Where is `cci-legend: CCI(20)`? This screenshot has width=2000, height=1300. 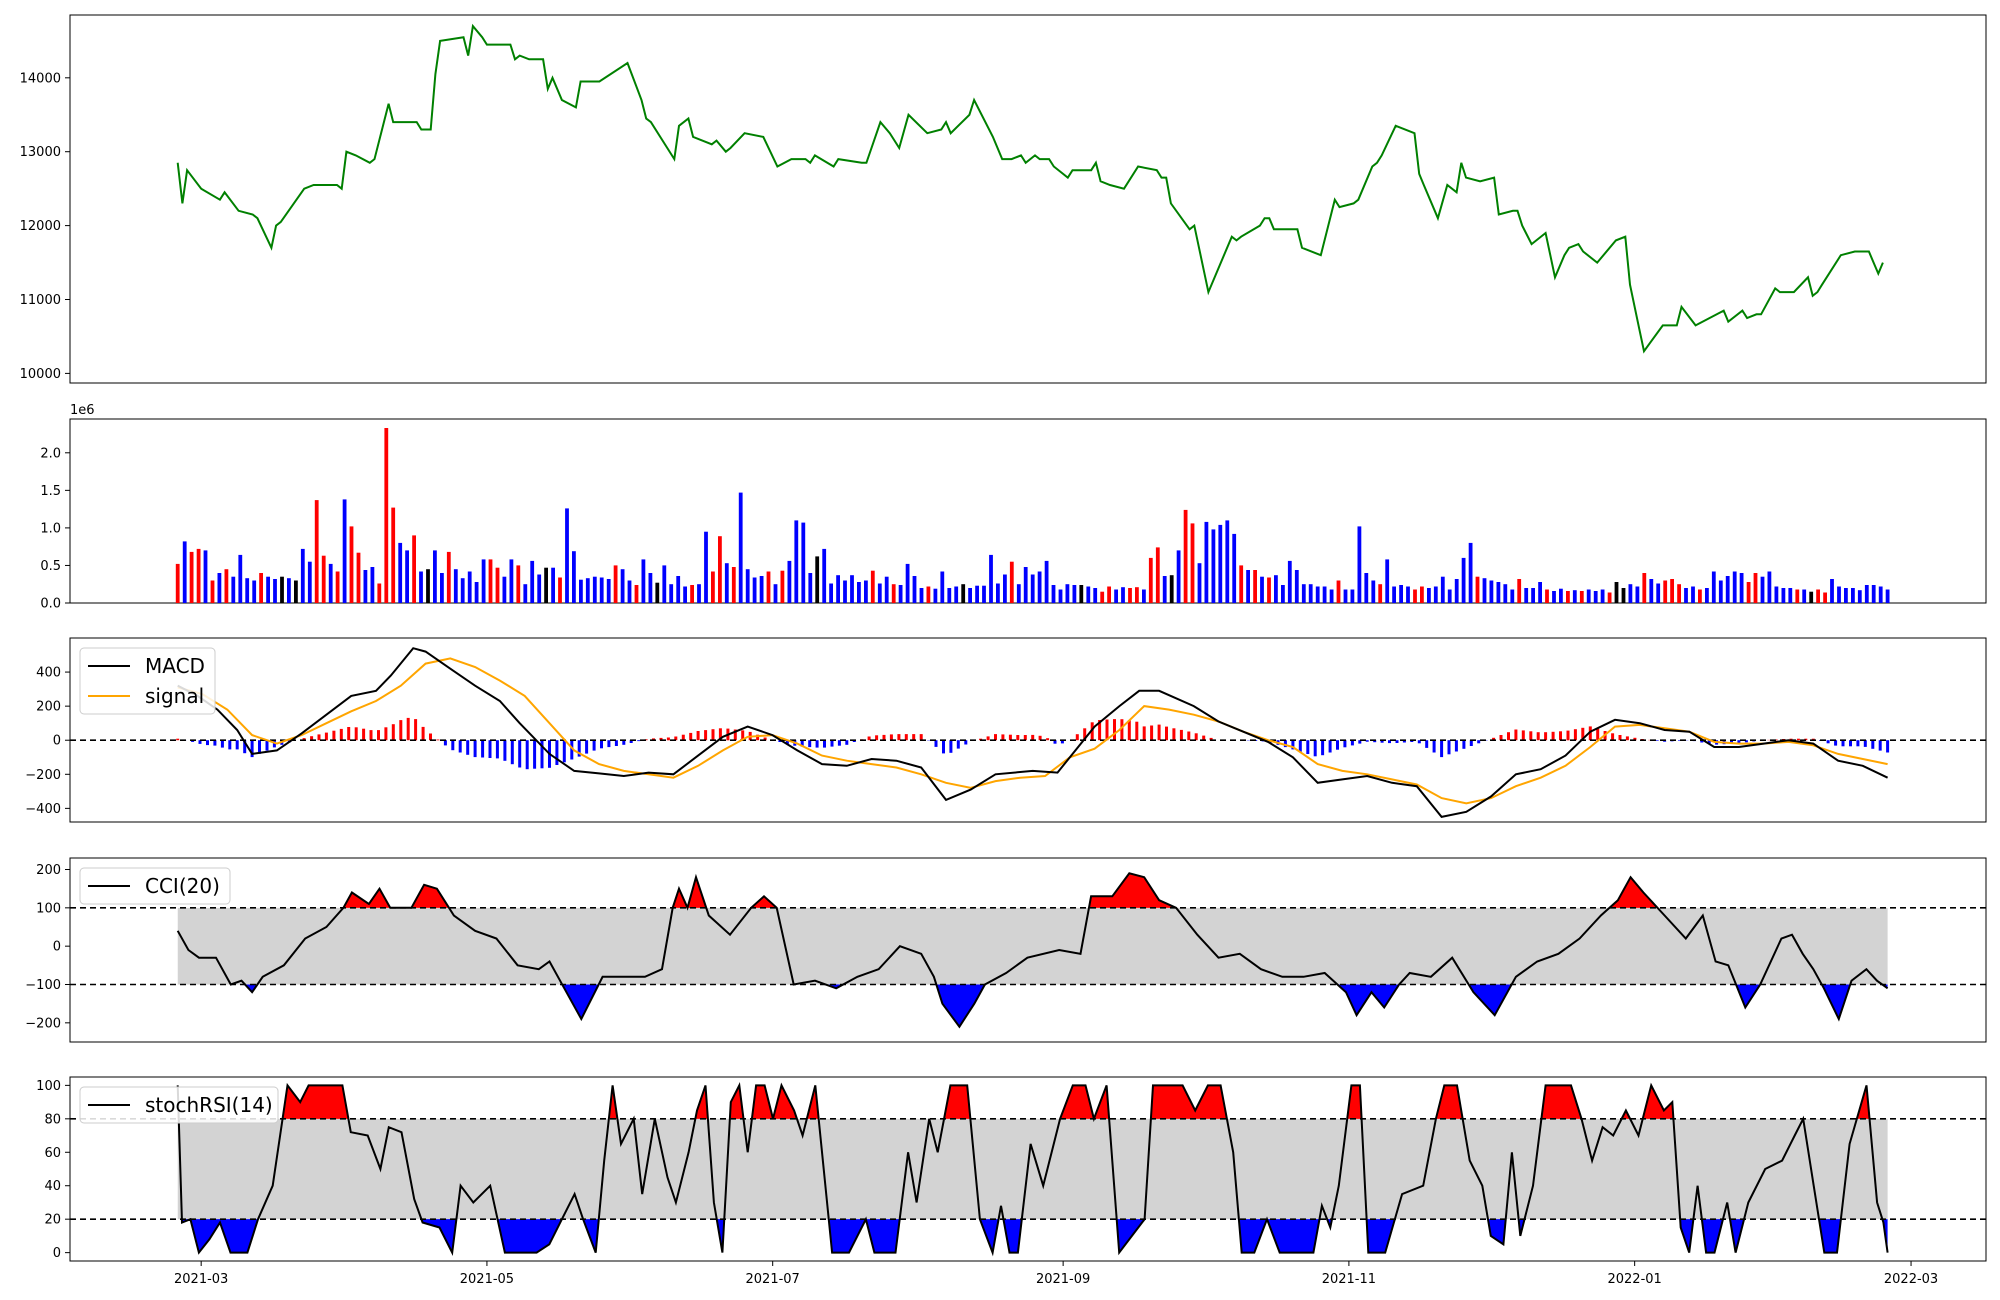 cci-legend: CCI(20) is located at coordinates (155, 886).